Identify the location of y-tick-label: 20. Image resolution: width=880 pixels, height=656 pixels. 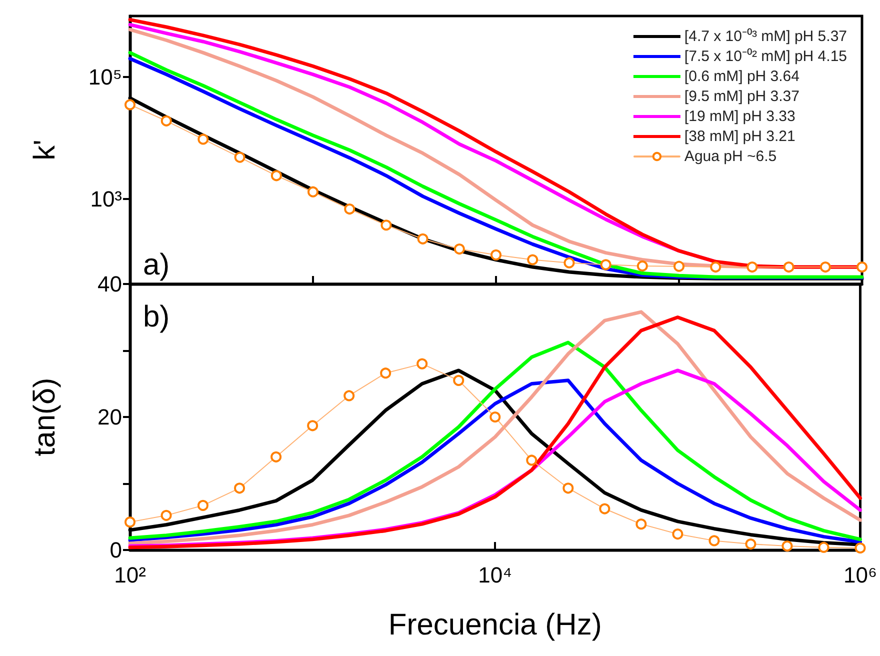
(110, 417).